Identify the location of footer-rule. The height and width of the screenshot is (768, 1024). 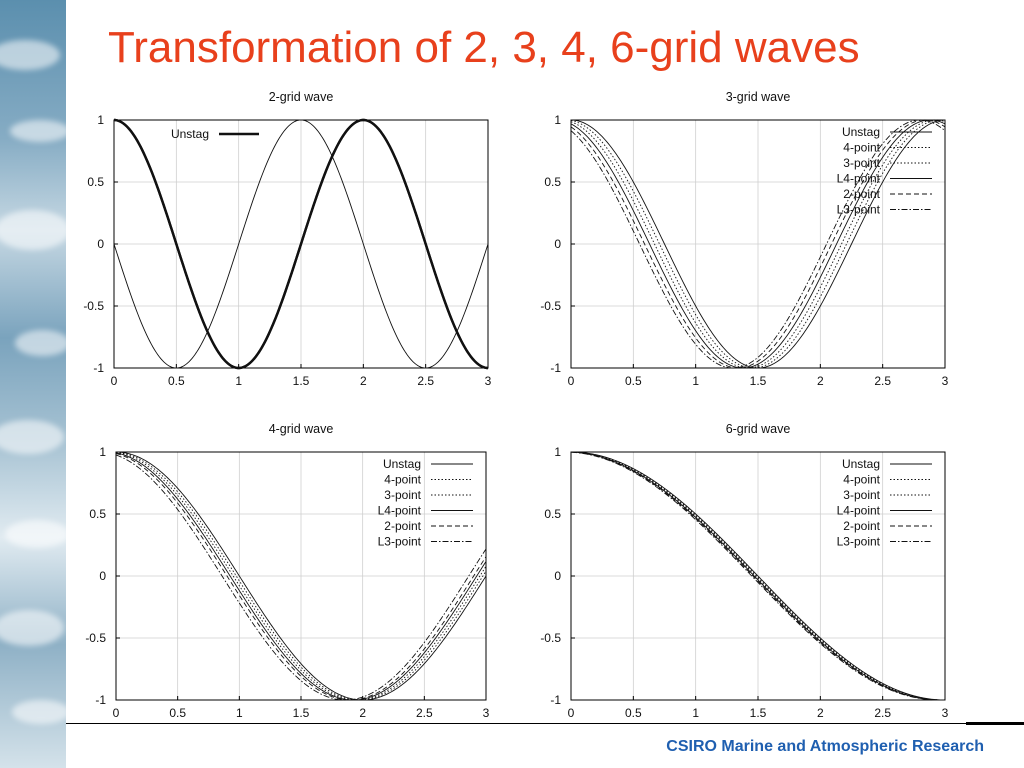
(545, 723).